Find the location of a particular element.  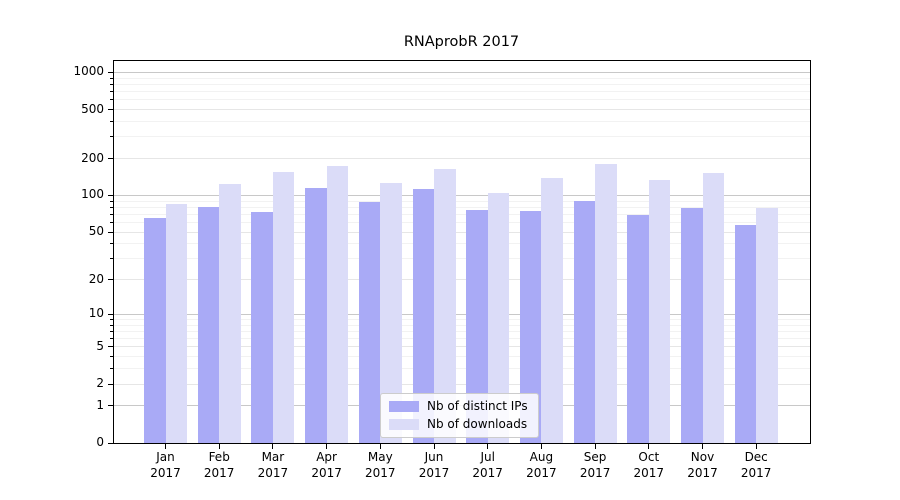

legend-label-distinct-ips: Nb of distinct IPs is located at coordinates (477, 406).